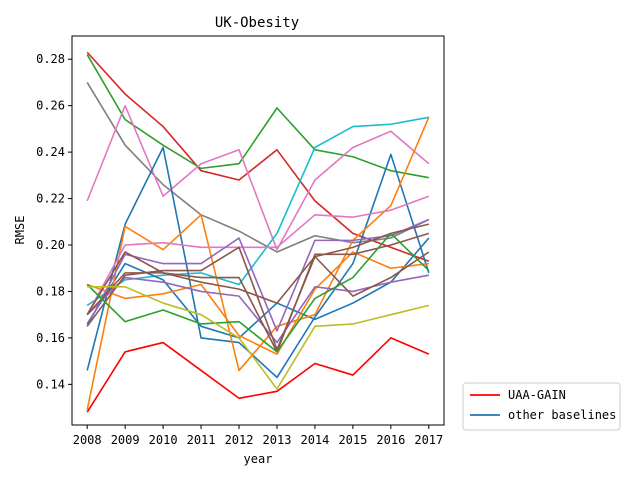  I want to click on legend-label-1: other baselines, so click(562, 415).